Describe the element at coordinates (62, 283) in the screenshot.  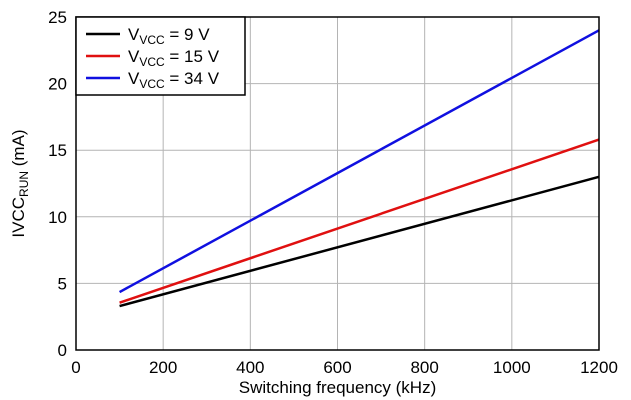
I see `y-tick-label: 5` at that location.